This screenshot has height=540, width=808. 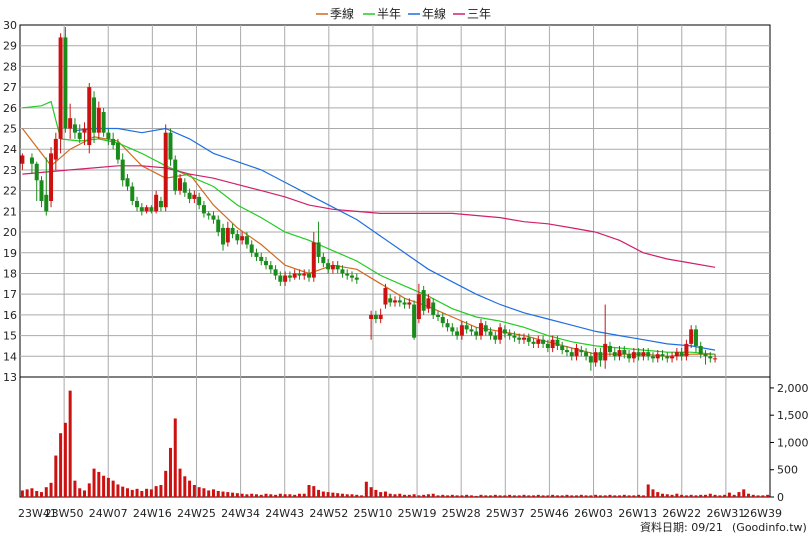 What do you see at coordinates (593, 513) in the screenshot?
I see `x-tick-label: 26W03` at bounding box center [593, 513].